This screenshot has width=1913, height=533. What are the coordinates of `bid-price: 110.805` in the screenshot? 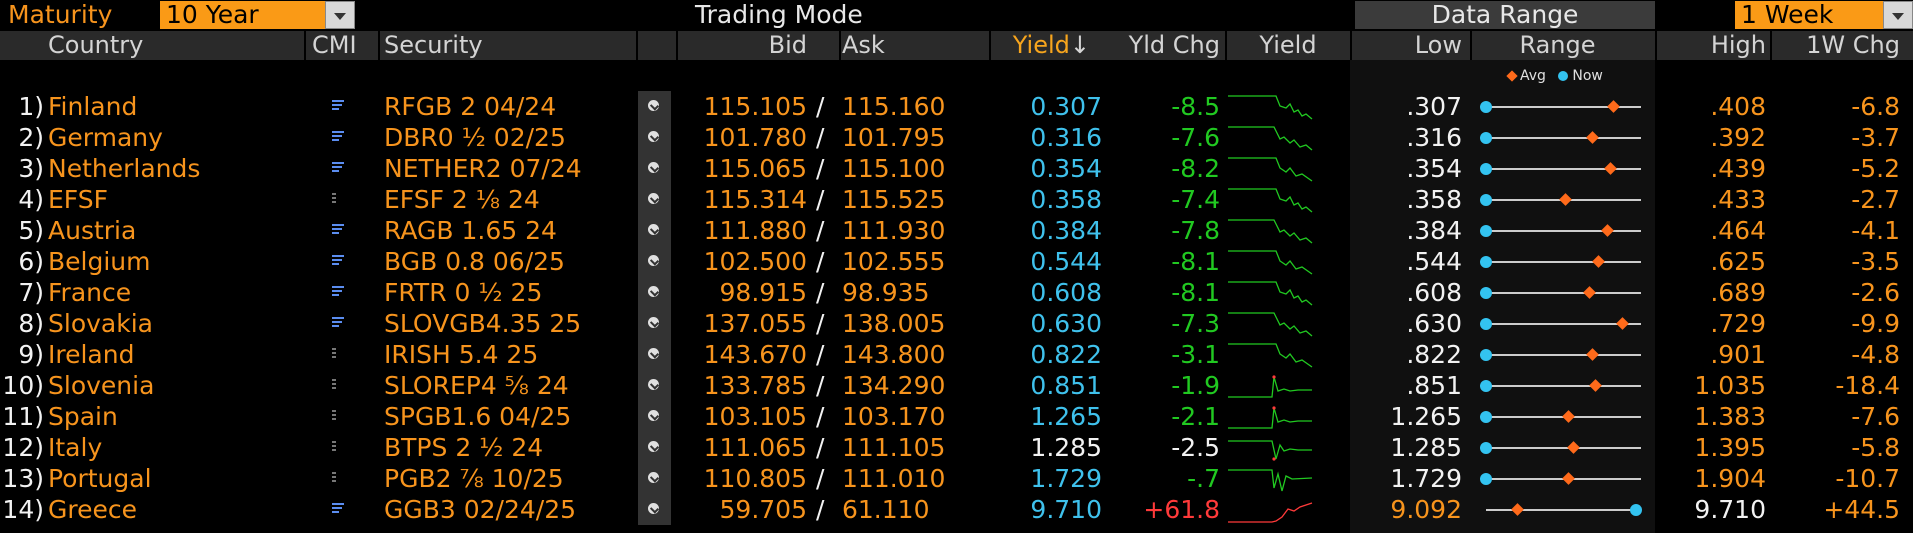 It's located at (755, 478).